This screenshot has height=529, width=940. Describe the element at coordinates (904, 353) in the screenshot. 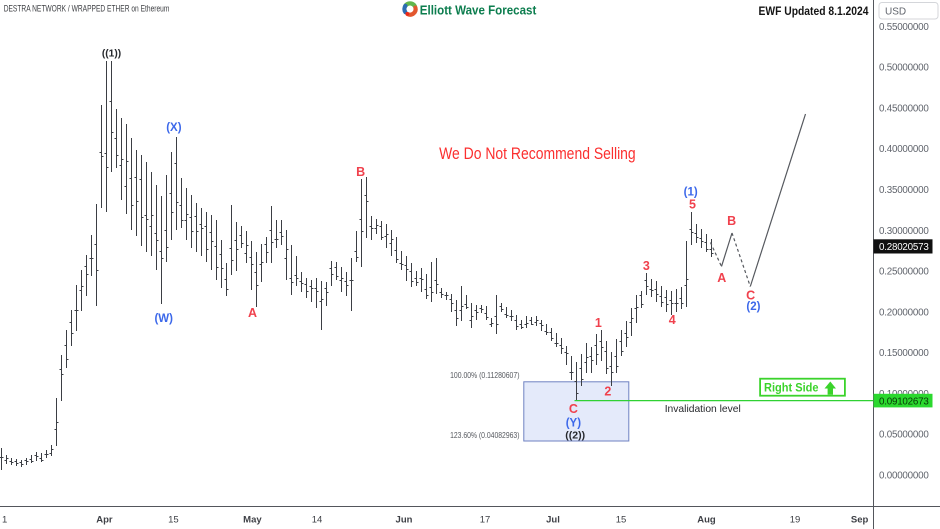

I see `svg-text: 0.15000000` at that location.